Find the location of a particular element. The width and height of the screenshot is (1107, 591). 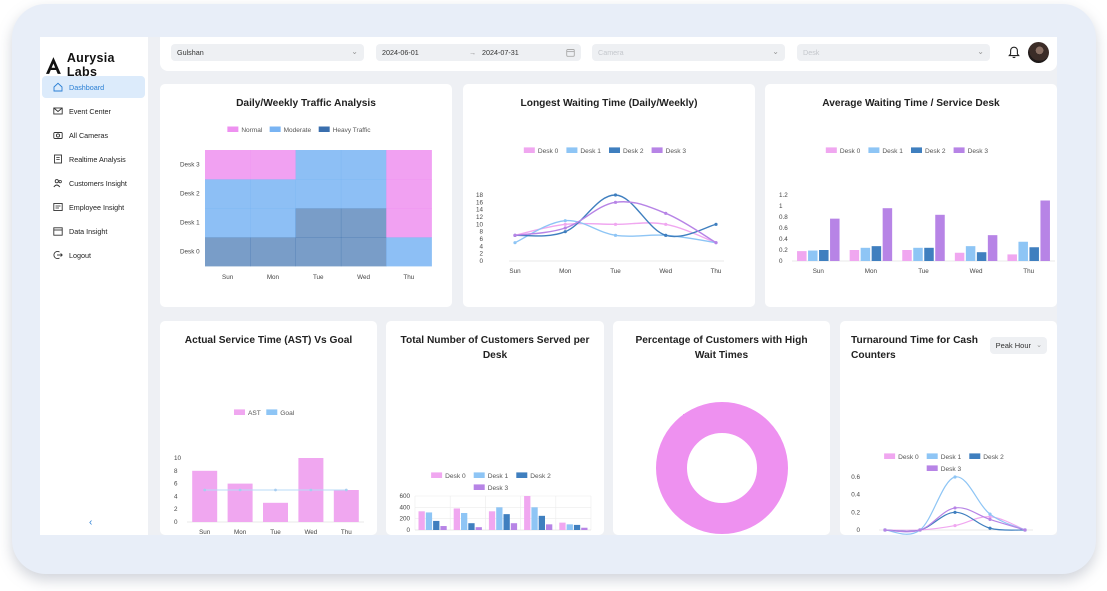

data-point-desk-3-tue is located at coordinates (955, 508).